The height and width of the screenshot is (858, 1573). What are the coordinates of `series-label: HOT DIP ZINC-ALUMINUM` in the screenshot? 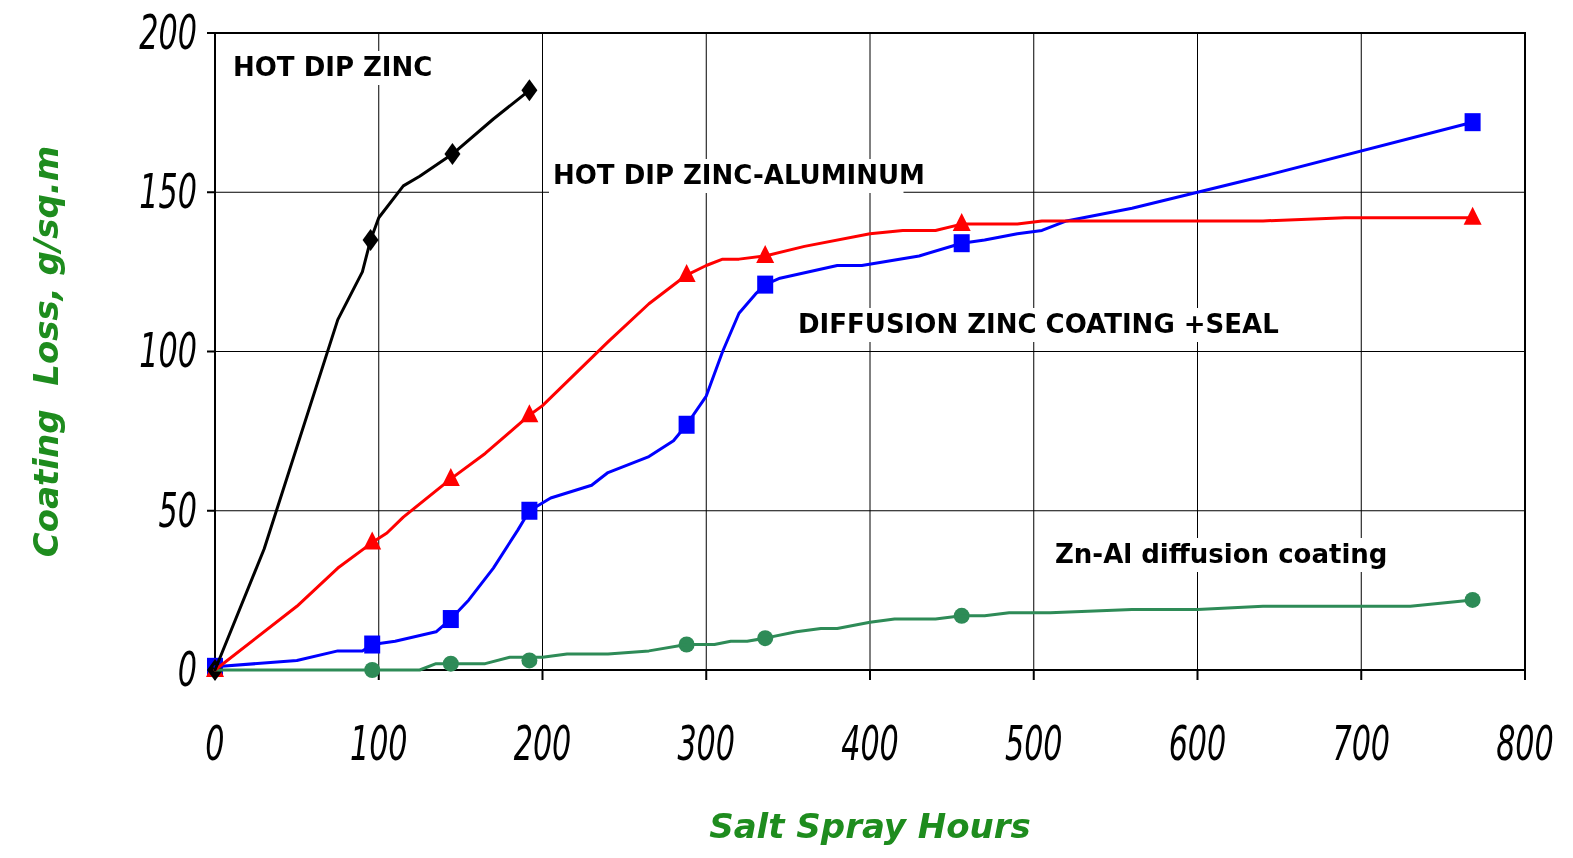 It's located at (739, 174).